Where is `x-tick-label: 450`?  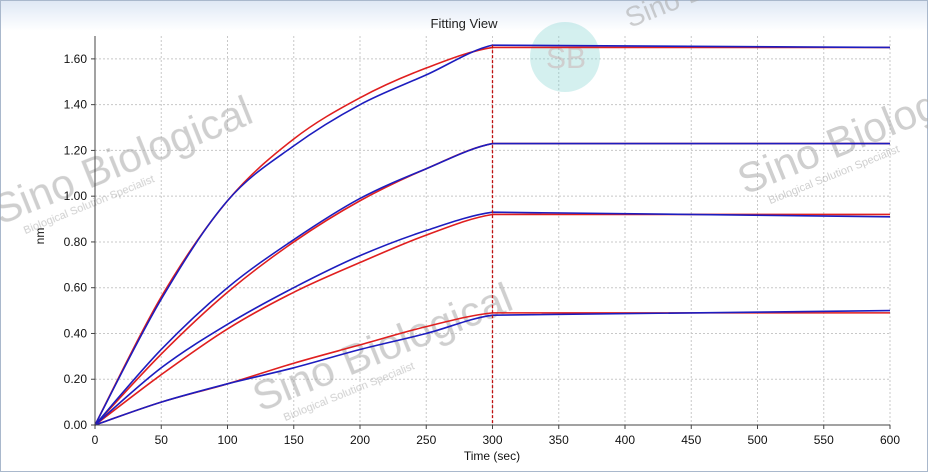 x-tick-label: 450 is located at coordinates (691, 440).